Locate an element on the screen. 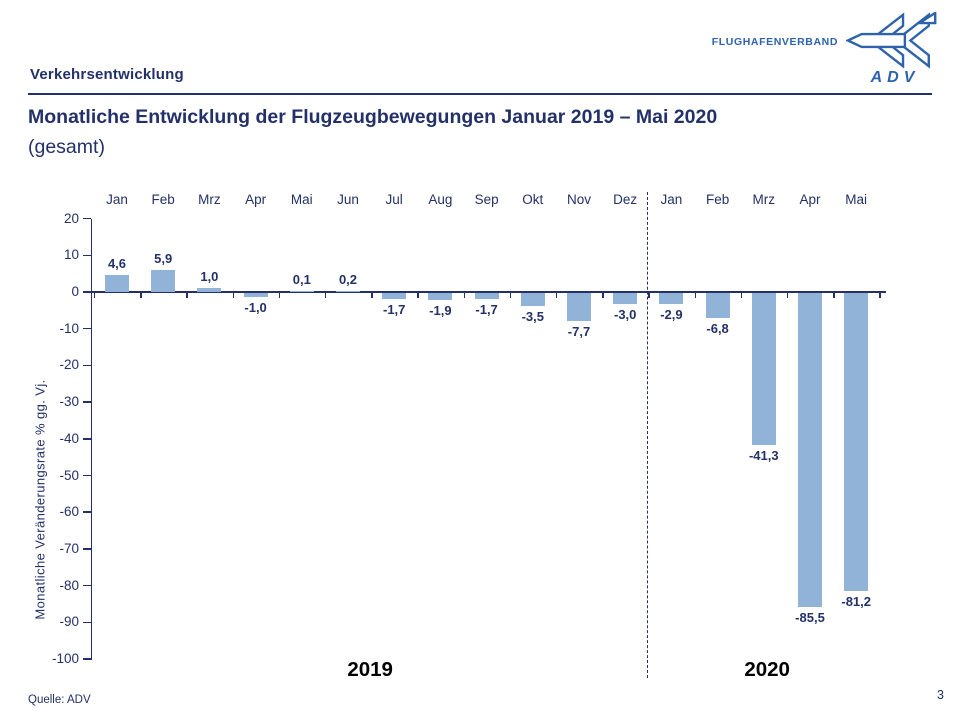  bar-value-label: 0,1 is located at coordinates (301, 279).